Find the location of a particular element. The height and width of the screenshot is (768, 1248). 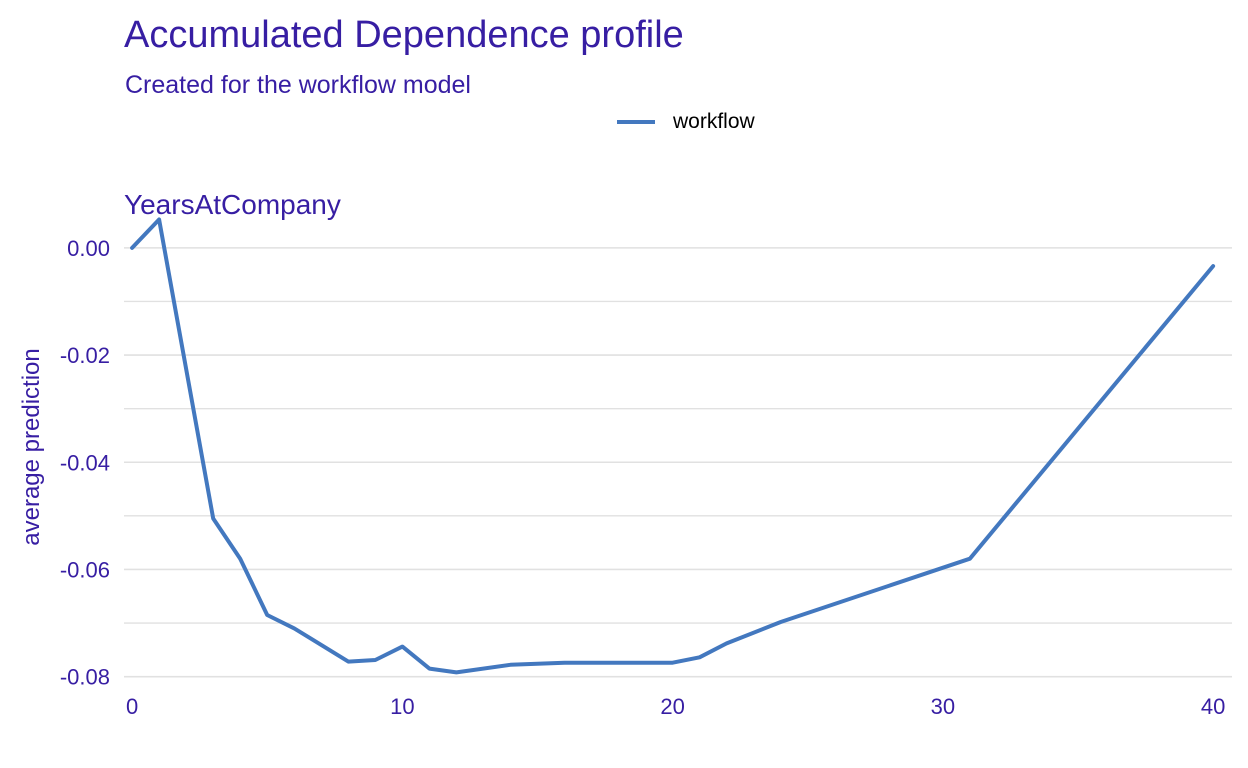

x-tick-label: 0 is located at coordinates (132, 706).